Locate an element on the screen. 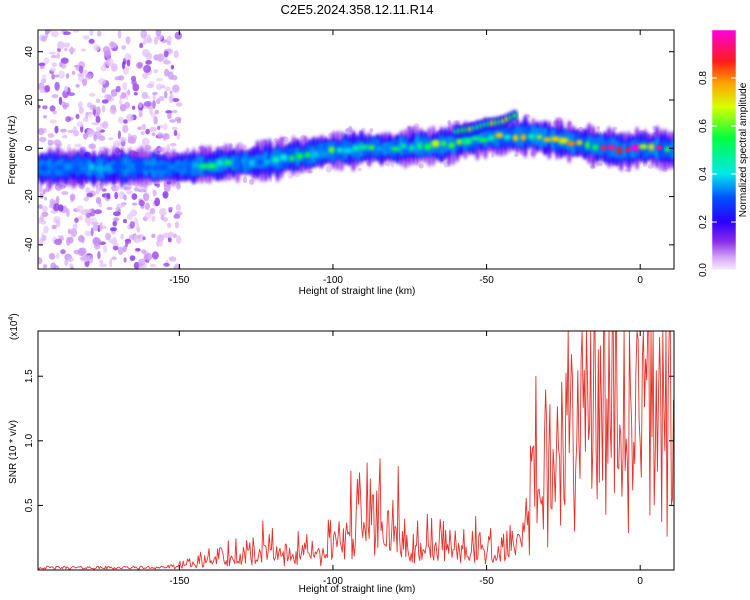 The width and height of the screenshot is (750, 600). spectrogram-y-label: Frequency (Hz) is located at coordinates (12, 150).